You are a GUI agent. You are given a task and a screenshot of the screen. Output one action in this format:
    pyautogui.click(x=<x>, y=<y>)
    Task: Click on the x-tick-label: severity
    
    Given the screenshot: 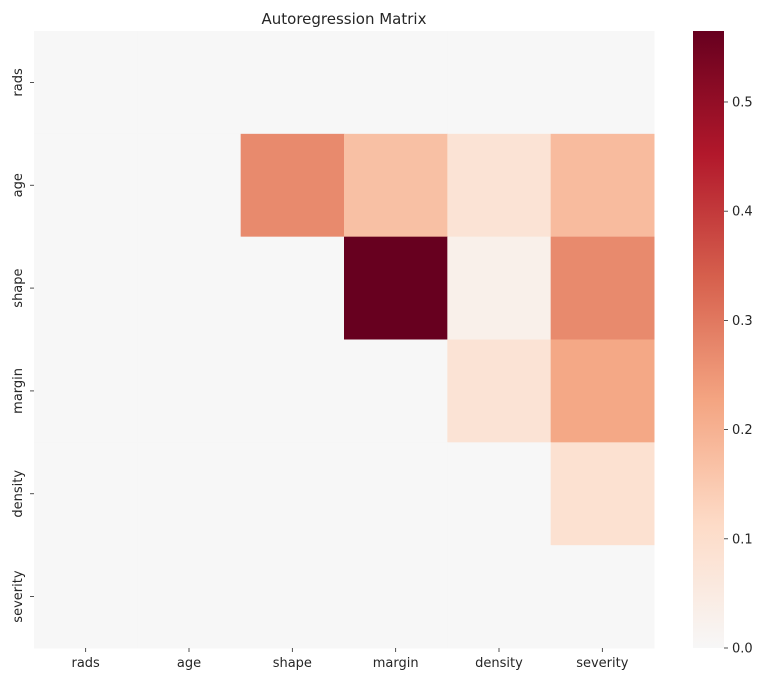 What is the action you would take?
    pyautogui.click(x=602, y=663)
    